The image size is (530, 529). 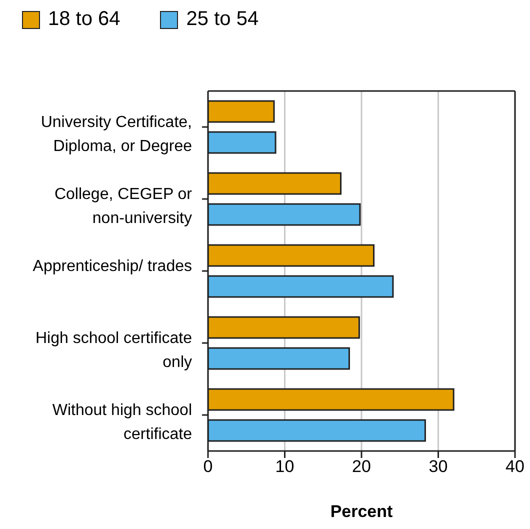 I want to click on legend-label: 18 to 64, so click(x=84, y=19).